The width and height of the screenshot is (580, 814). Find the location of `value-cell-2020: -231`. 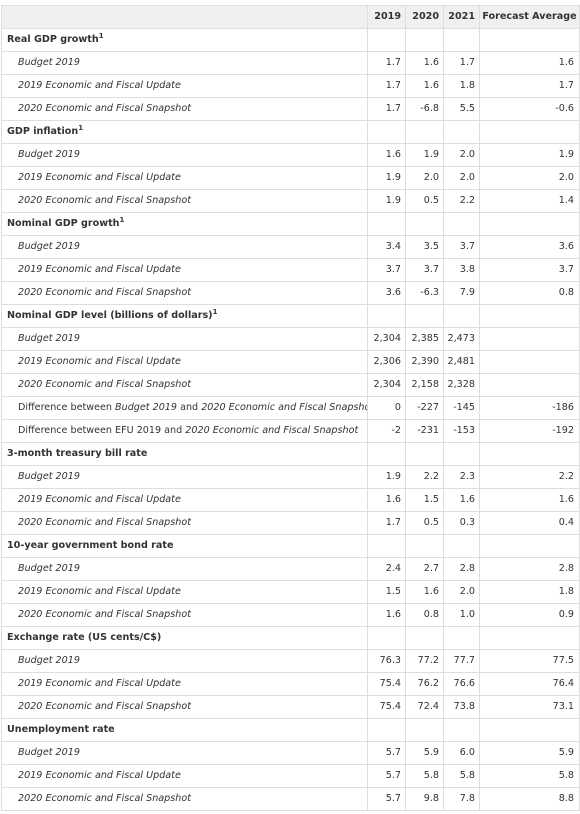

value-cell-2020: -231 is located at coordinates (424, 431).